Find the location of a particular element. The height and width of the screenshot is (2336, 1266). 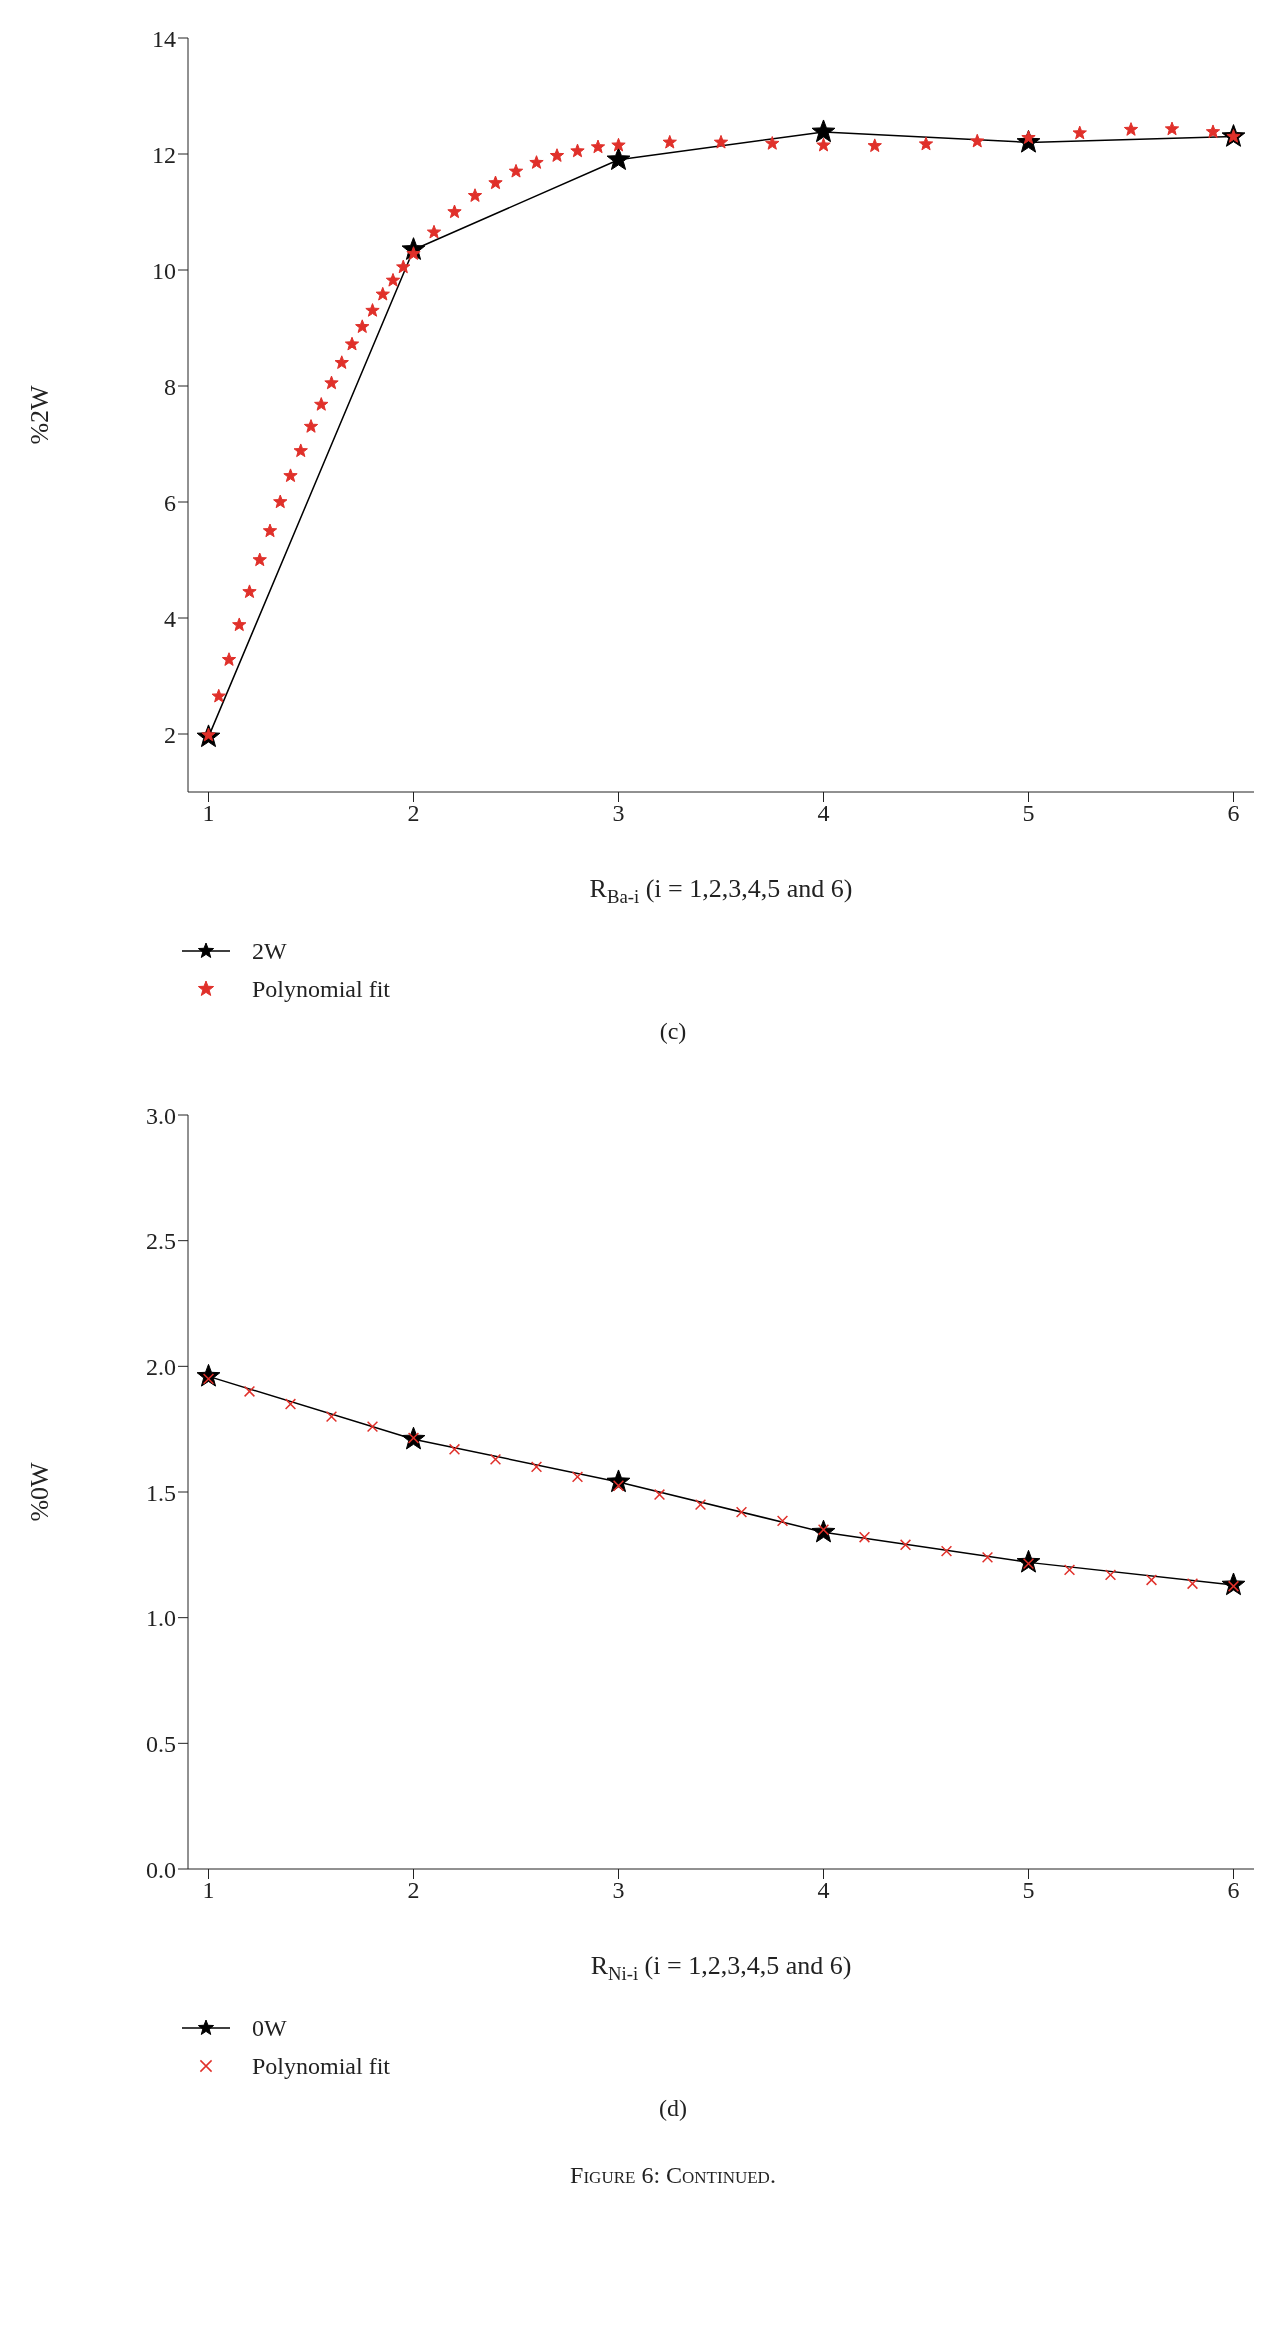

text: (d) is located at coordinates (673, 2108).